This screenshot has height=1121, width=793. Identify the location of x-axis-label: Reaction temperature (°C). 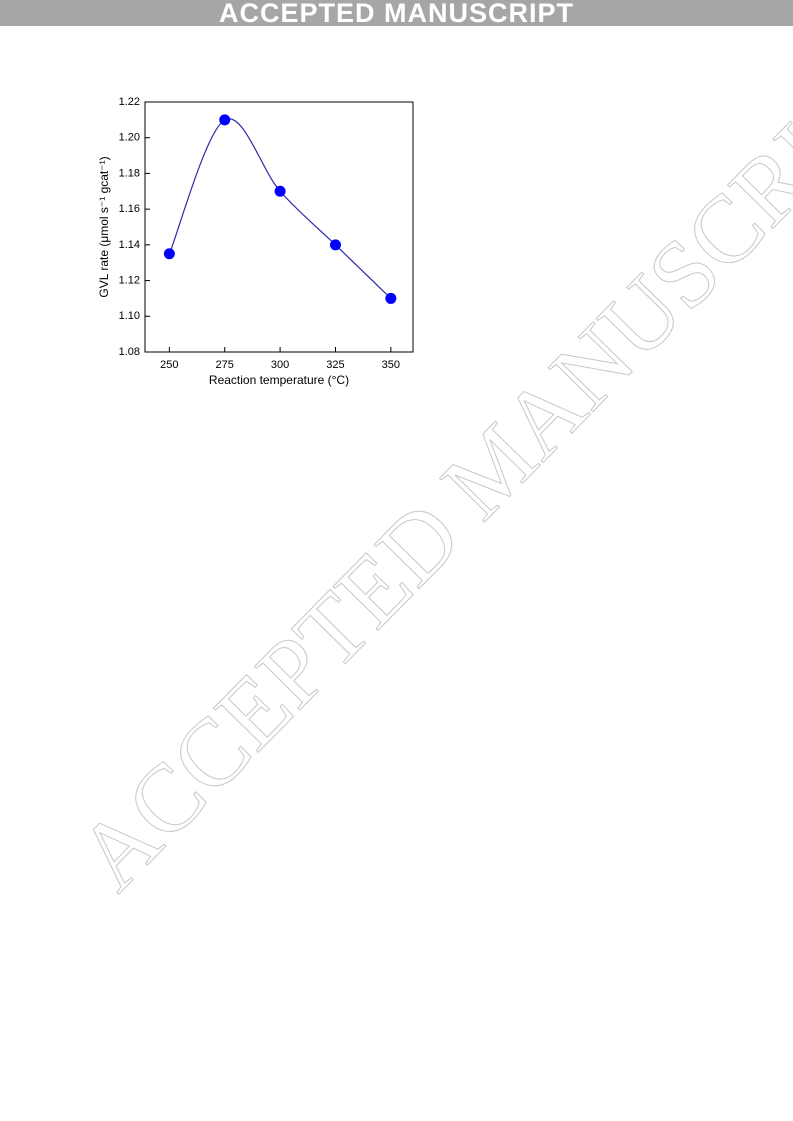
(279, 380).